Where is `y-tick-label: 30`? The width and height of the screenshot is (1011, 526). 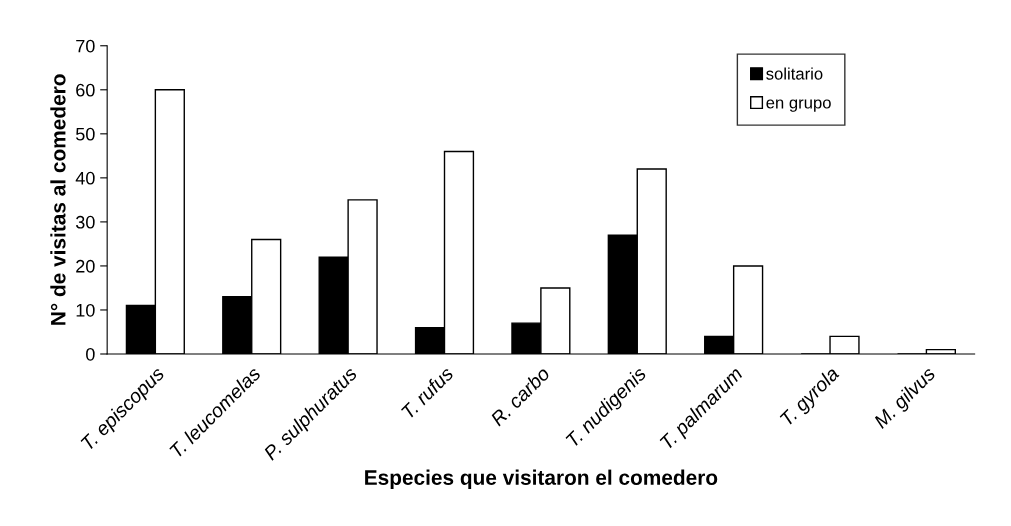 y-tick-label: 30 is located at coordinates (85, 222).